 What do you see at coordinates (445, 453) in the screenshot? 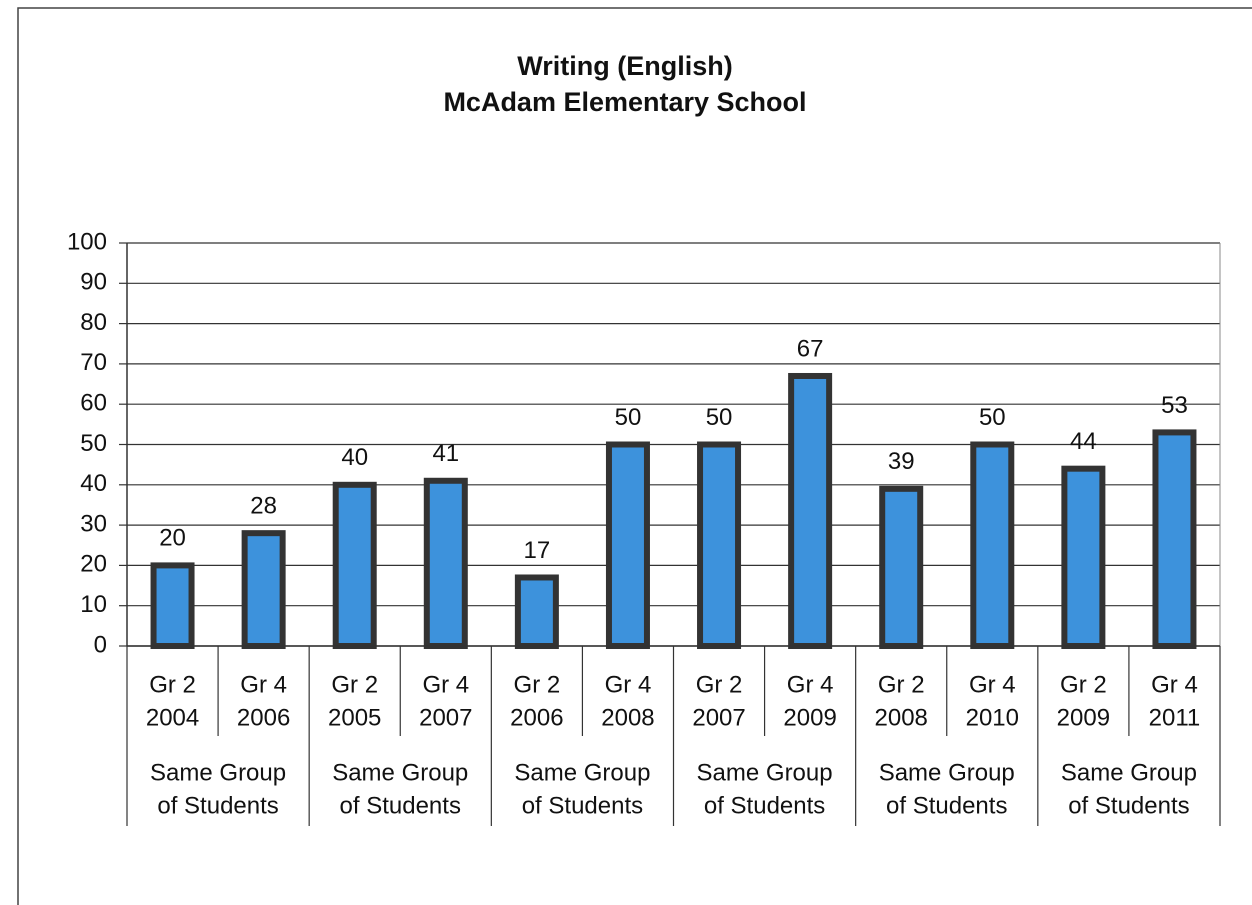
I see `data-label: 41` at bounding box center [445, 453].